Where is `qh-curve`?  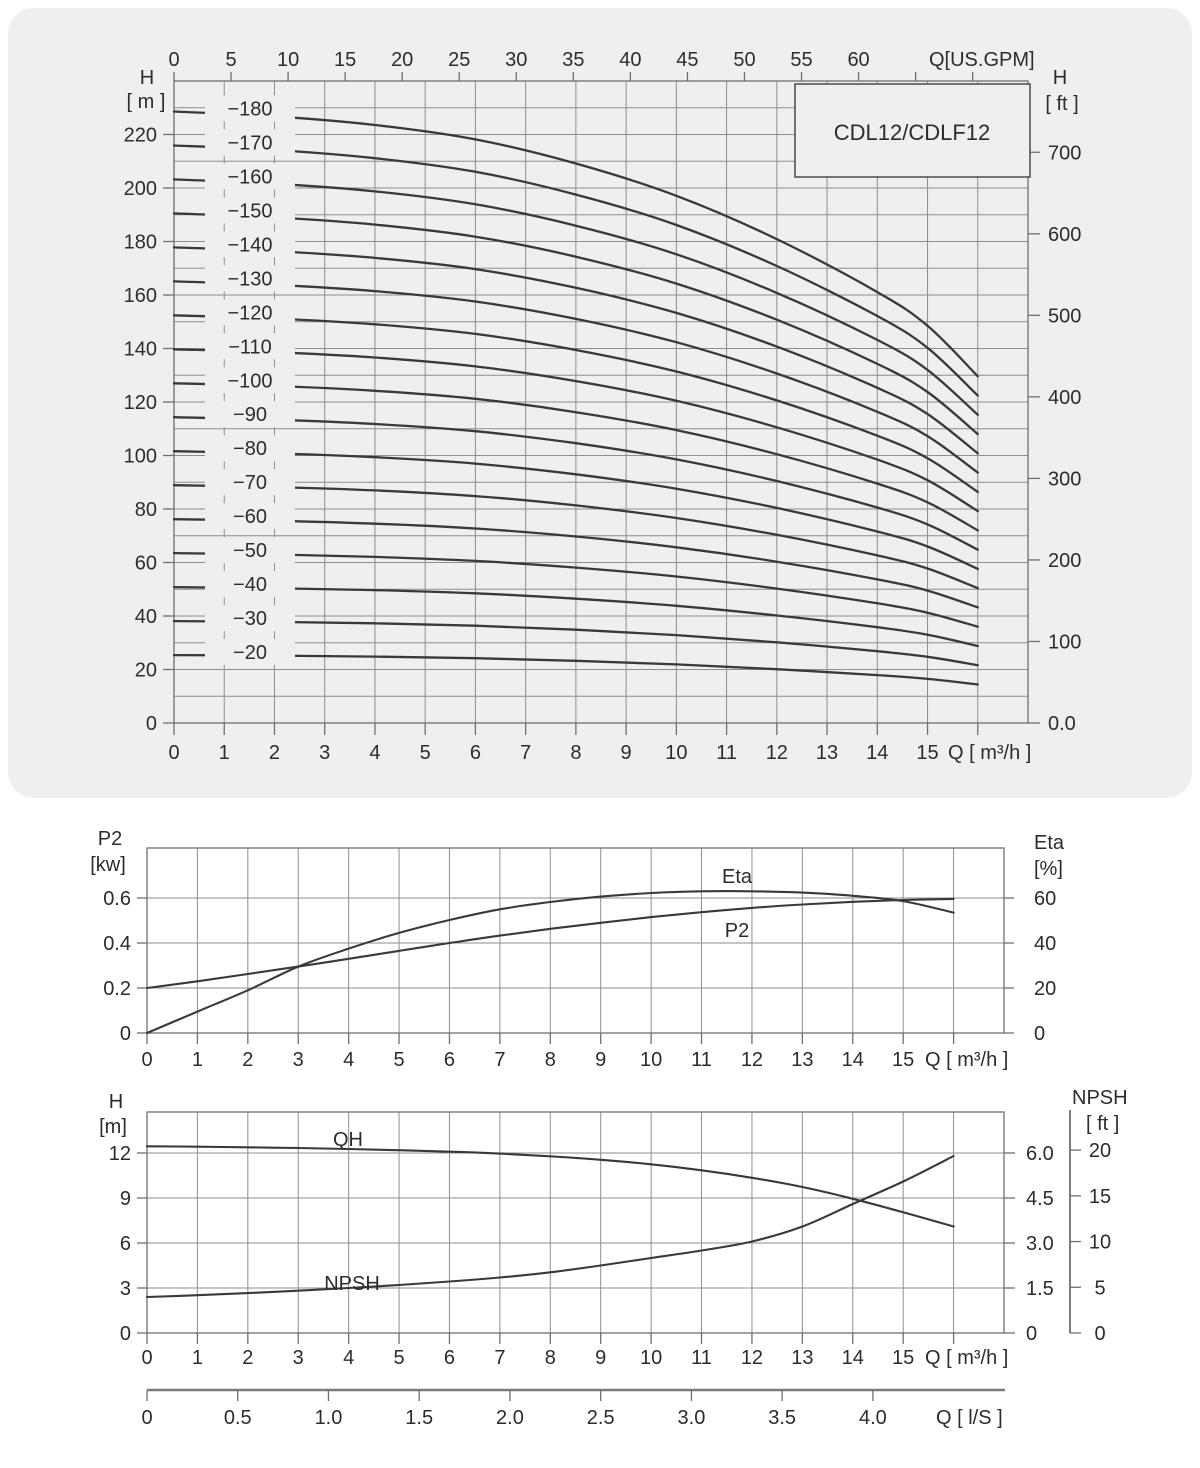
qh-curve is located at coordinates (550, 1186).